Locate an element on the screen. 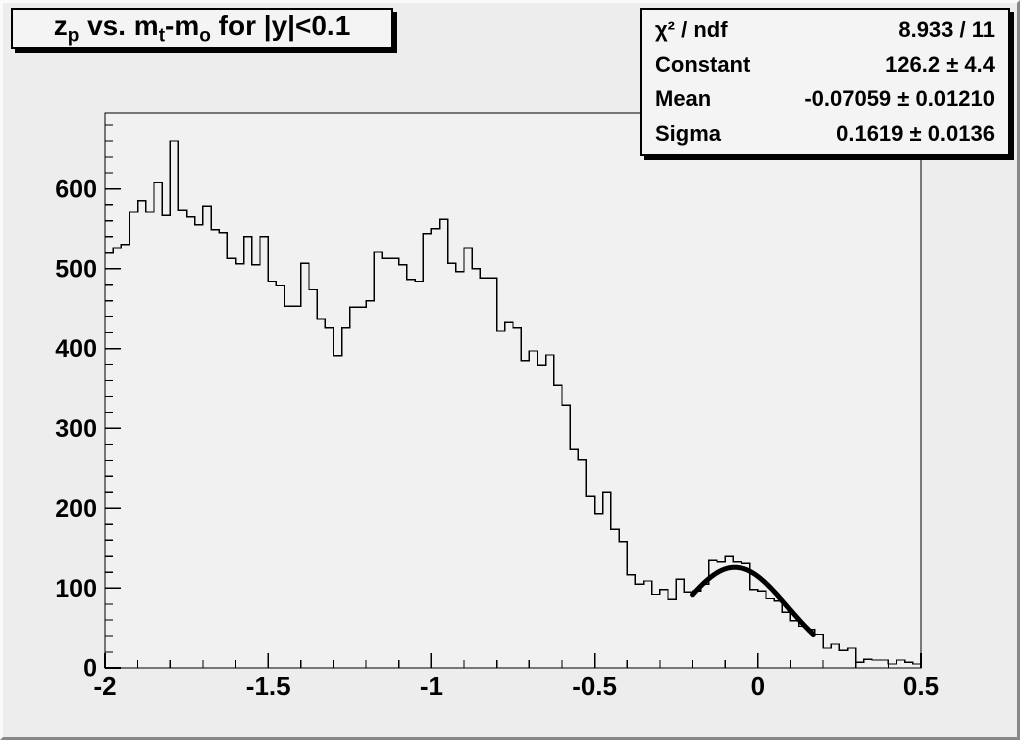  stats-label-sigma: Sigma is located at coordinates (688, 133).